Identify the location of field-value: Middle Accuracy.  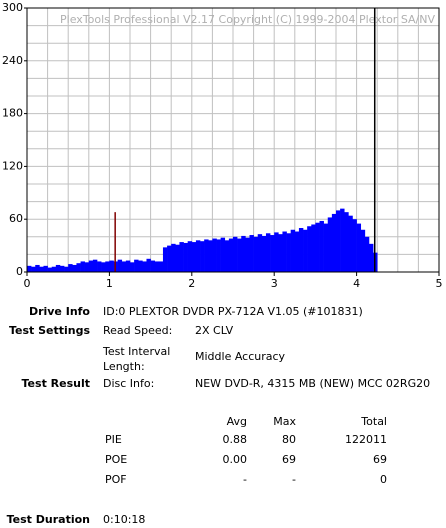
(240, 356).